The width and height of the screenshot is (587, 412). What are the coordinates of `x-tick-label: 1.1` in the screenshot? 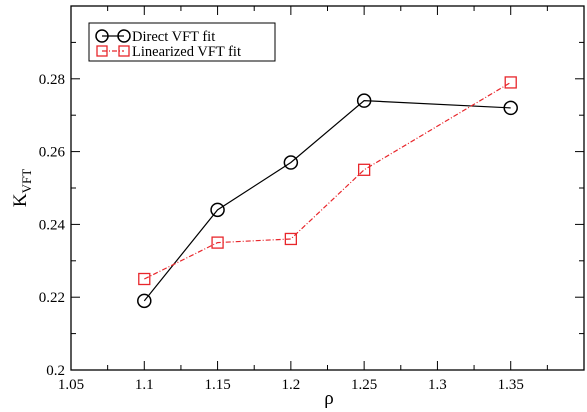 It's located at (144, 385).